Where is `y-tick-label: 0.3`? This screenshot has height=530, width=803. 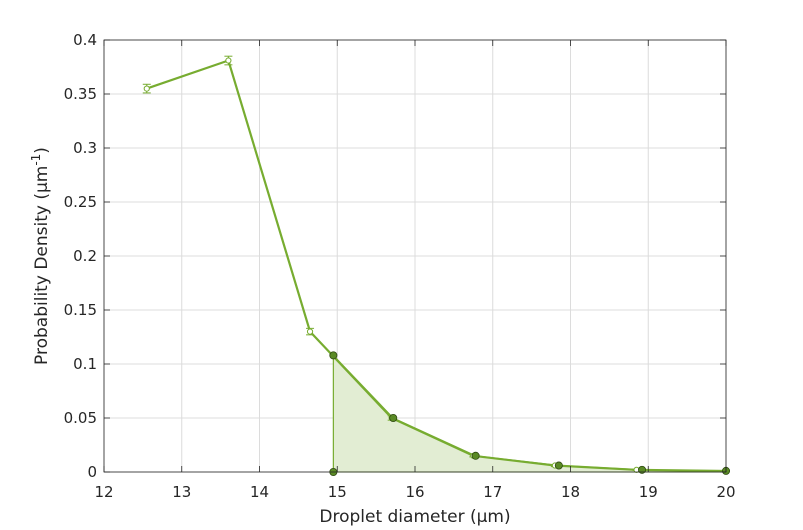
y-tick-label: 0.3 is located at coordinates (85, 148).